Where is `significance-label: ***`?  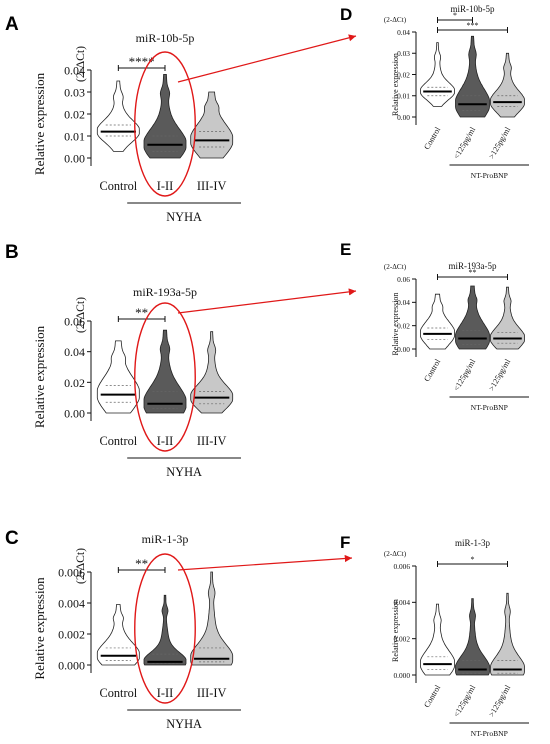 significance-label: *** is located at coordinates (473, 25).